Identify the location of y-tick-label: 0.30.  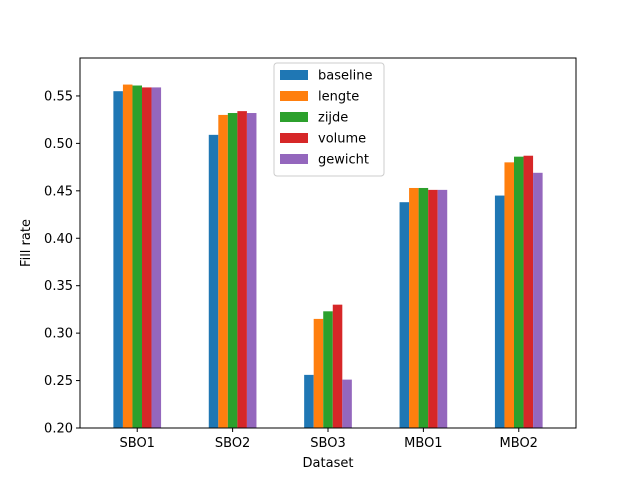
(58, 334).